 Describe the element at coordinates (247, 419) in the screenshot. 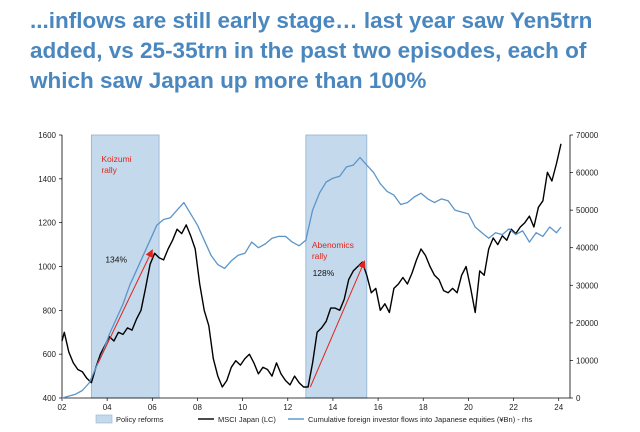

I see `legend-label: MSCI Japan (LC)` at that location.